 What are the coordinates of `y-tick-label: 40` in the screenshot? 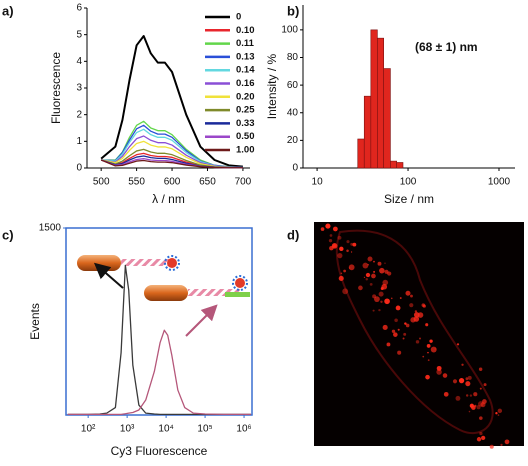 It's located at (293, 112).